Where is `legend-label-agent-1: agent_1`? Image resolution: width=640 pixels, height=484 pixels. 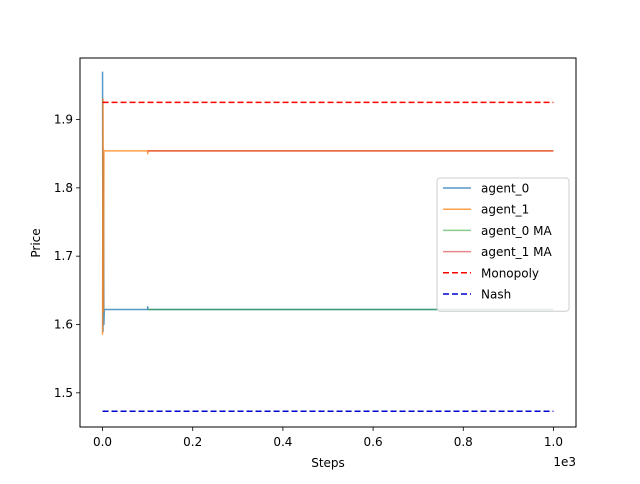 legend-label-agent-1: agent_1 is located at coordinates (505, 210).